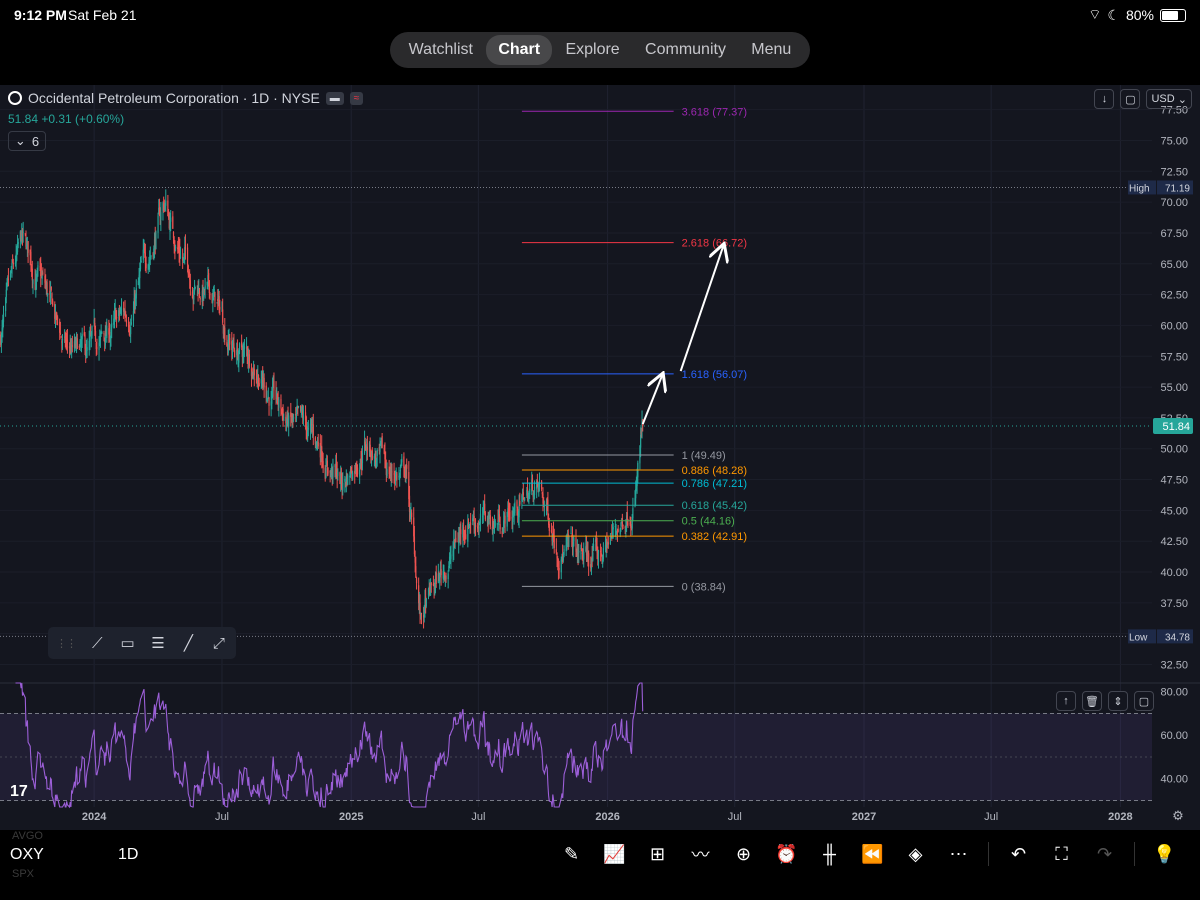  What do you see at coordinates (158, 643) in the screenshot?
I see `fib-tool-icon: ☰` at bounding box center [158, 643].